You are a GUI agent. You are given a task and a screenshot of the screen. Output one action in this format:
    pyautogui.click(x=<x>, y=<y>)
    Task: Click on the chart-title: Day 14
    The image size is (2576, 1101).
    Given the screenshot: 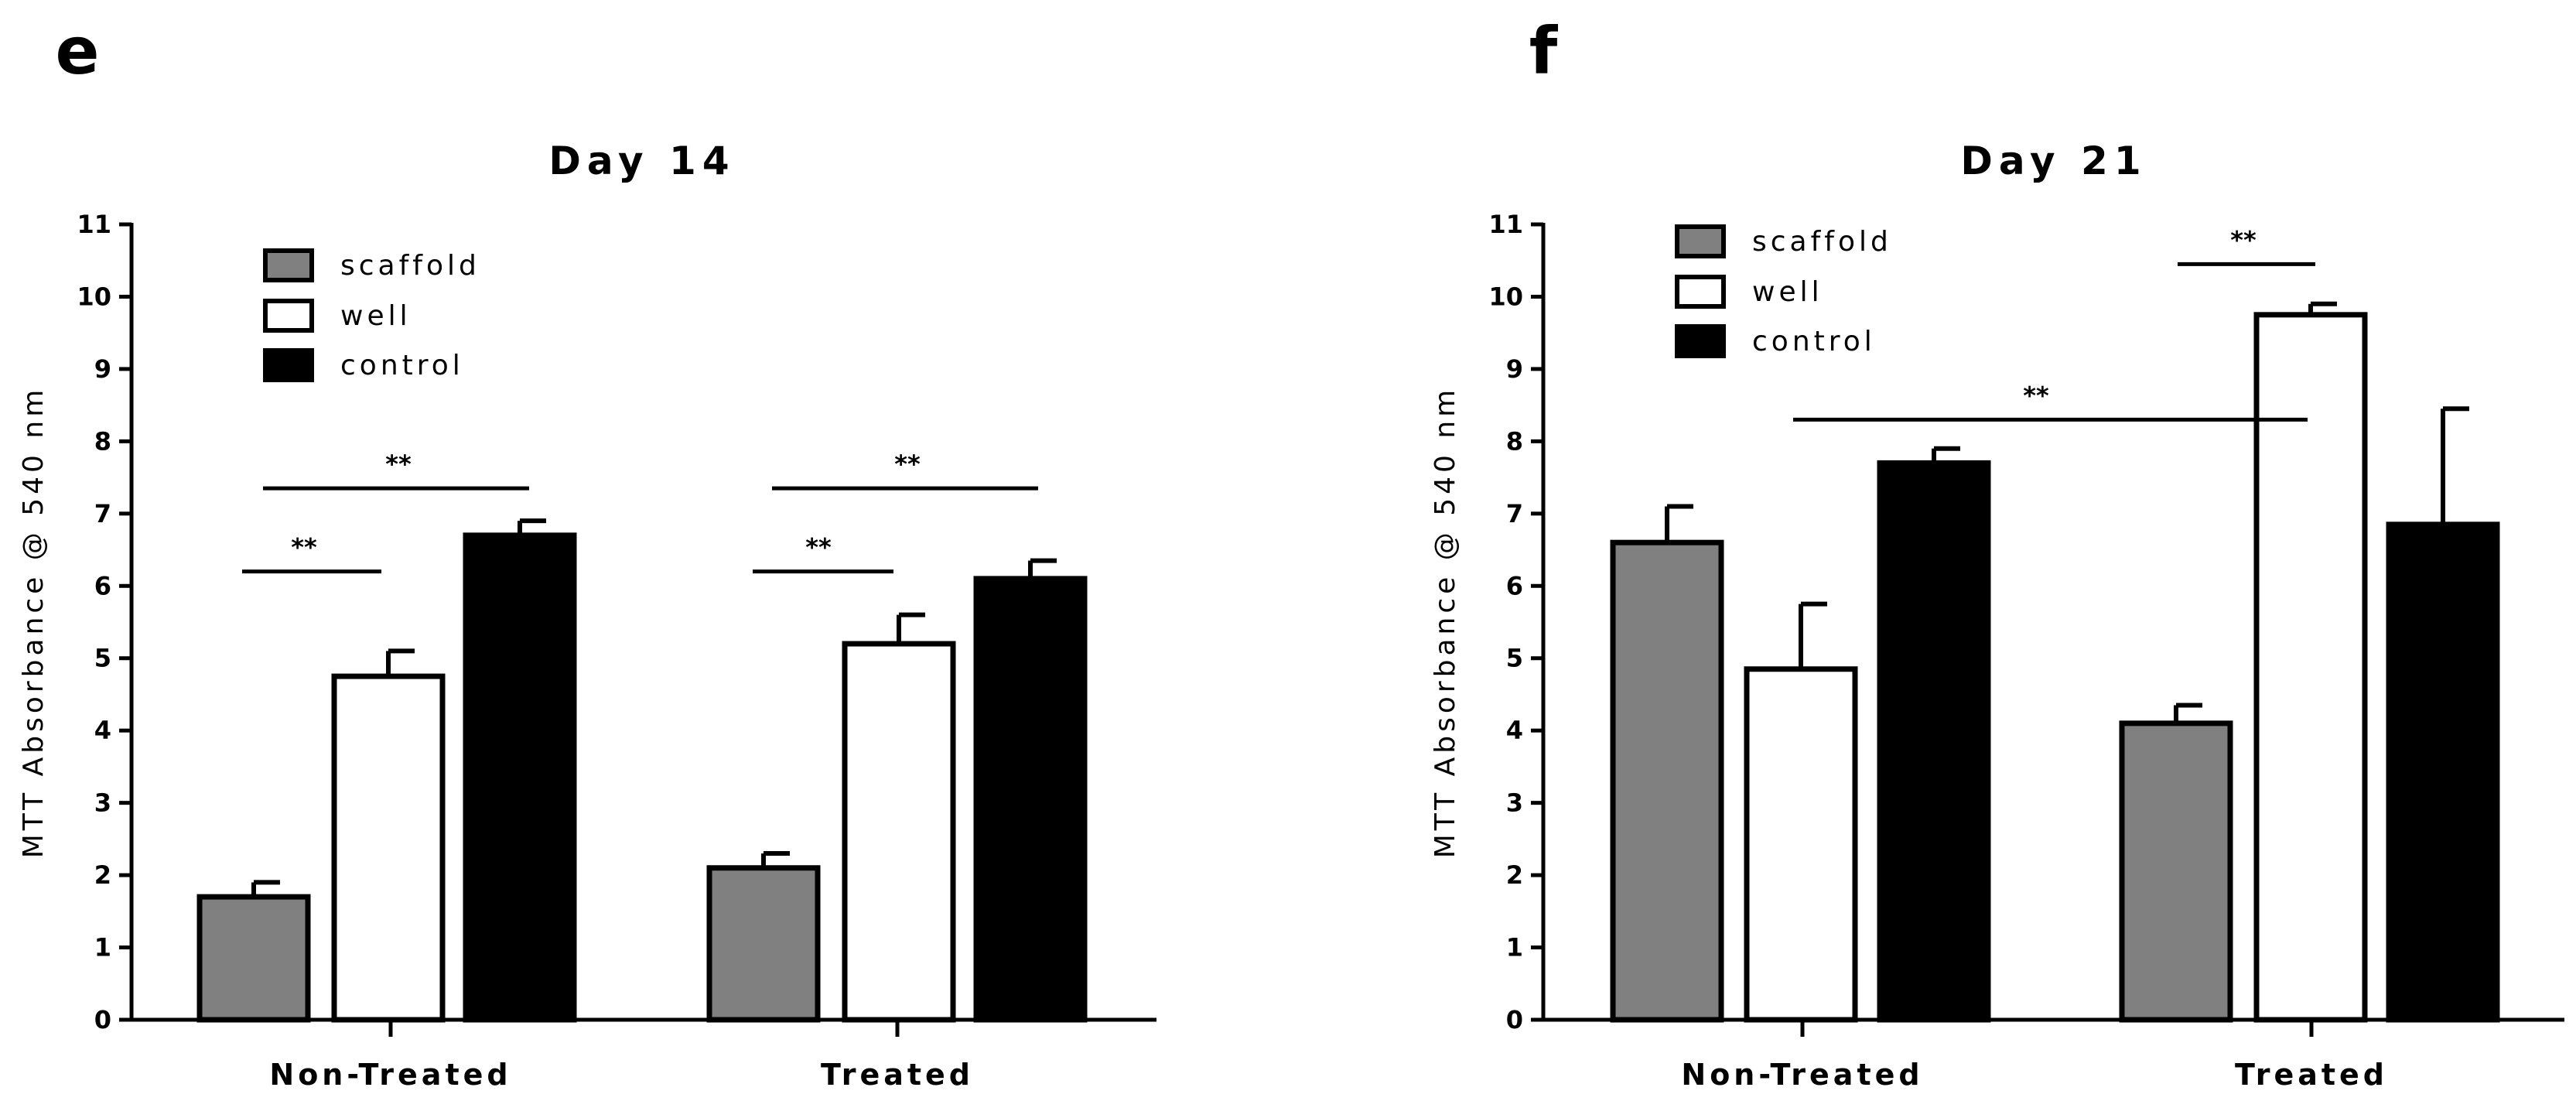 What is the action you would take?
    pyautogui.click(x=641, y=160)
    